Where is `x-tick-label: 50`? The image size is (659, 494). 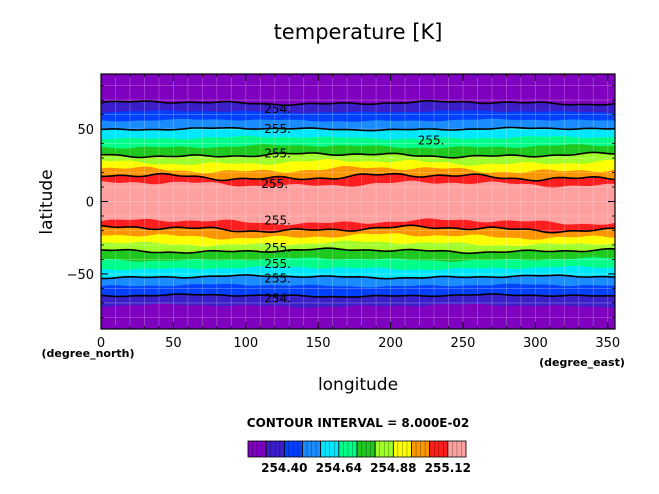 x-tick-label: 50 is located at coordinates (173, 343).